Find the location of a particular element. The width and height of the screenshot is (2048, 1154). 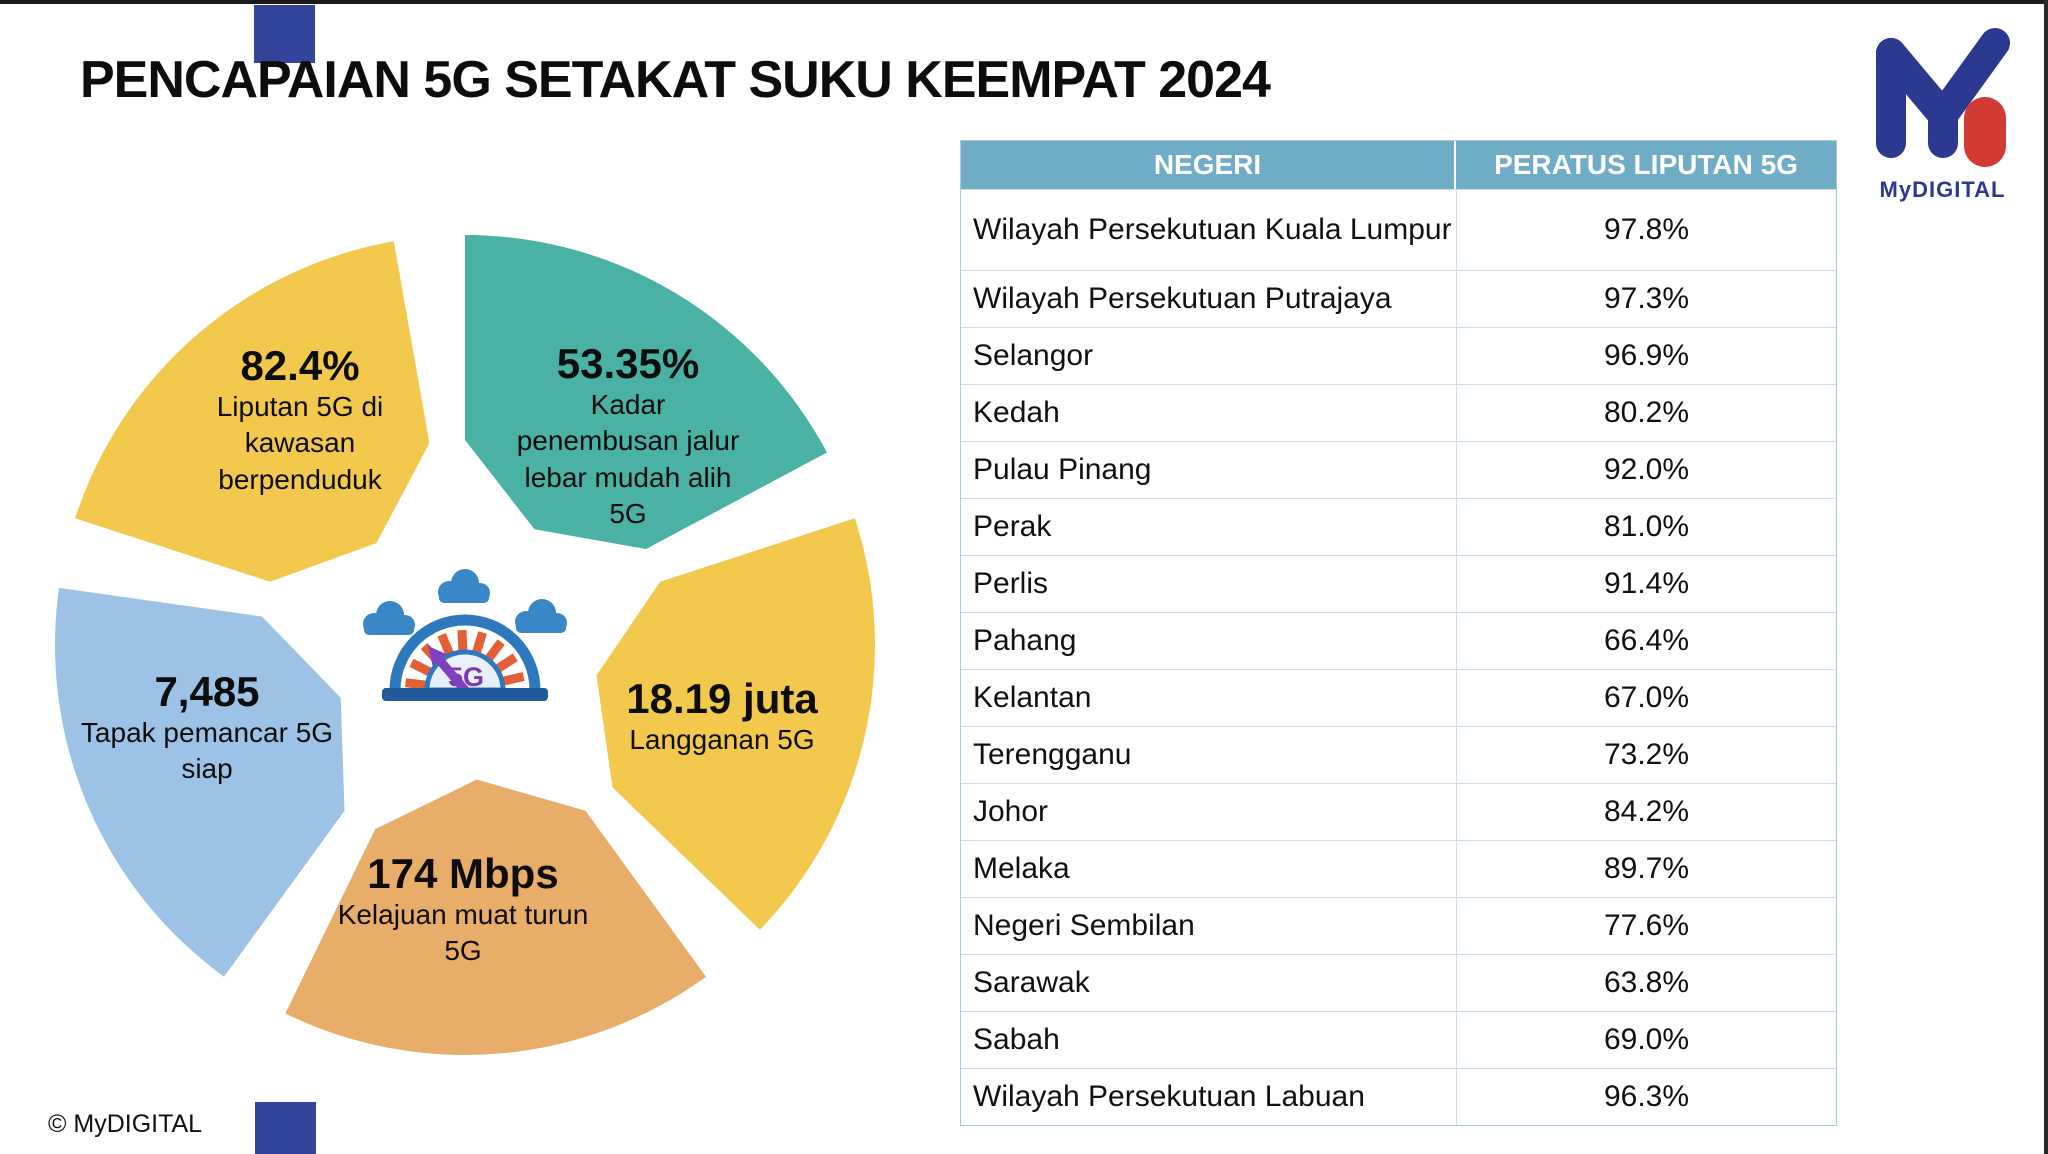

coverage-cell: 92.0% is located at coordinates (1646, 470).